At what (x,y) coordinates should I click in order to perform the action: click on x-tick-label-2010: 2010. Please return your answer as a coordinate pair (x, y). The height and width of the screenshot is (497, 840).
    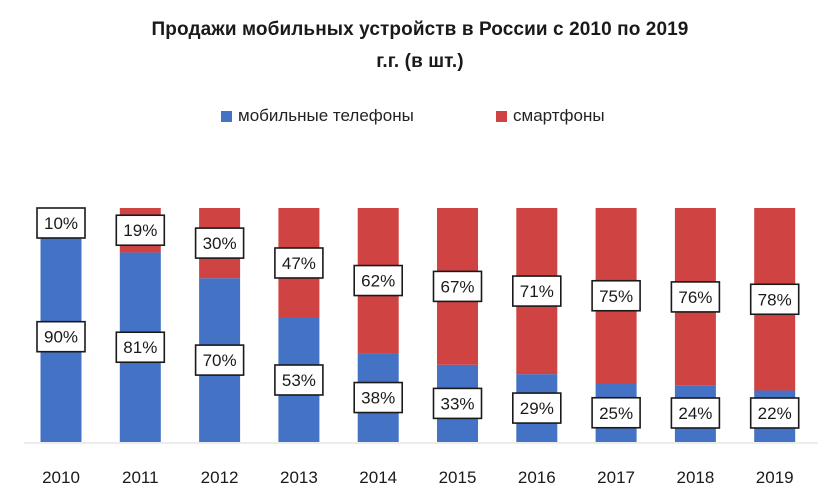
    Looking at the image, I should click on (61, 477).